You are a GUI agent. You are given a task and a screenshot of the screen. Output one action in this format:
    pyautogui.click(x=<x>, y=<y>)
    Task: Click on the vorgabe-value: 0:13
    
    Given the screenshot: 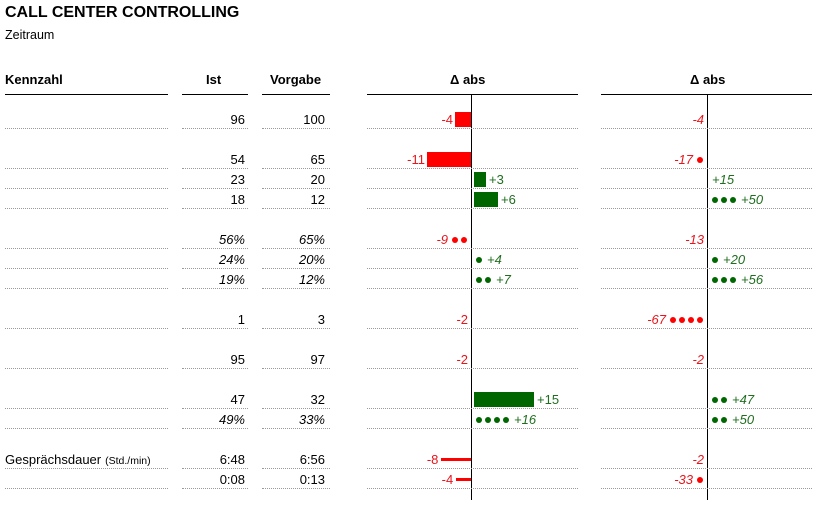 What is the action you would take?
    pyautogui.click(x=312, y=479)
    